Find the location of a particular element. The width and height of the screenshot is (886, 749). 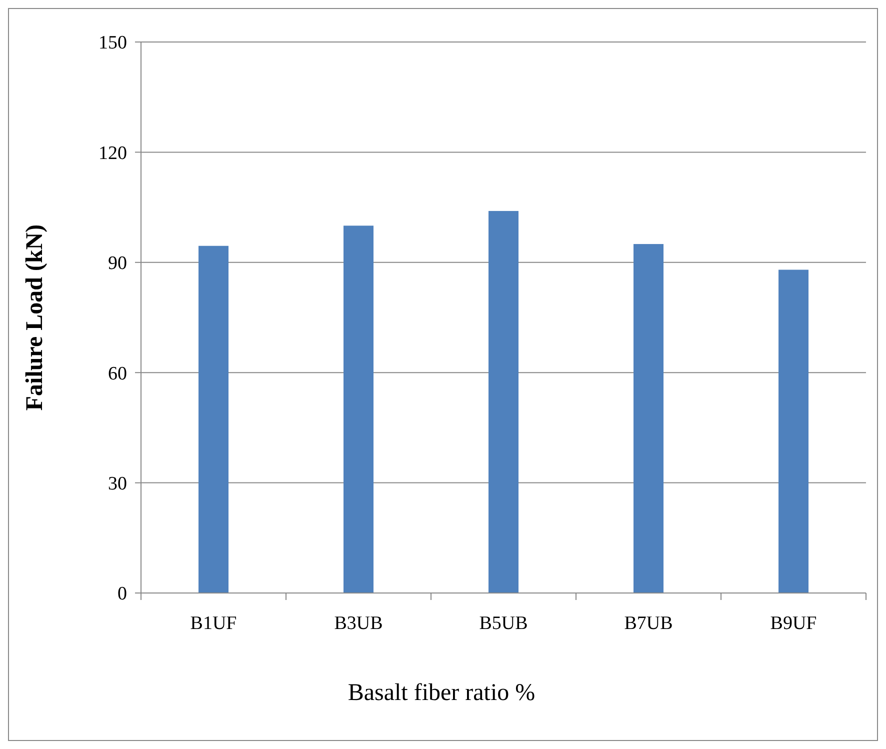

x-tick-label: B5UB is located at coordinates (503, 623).